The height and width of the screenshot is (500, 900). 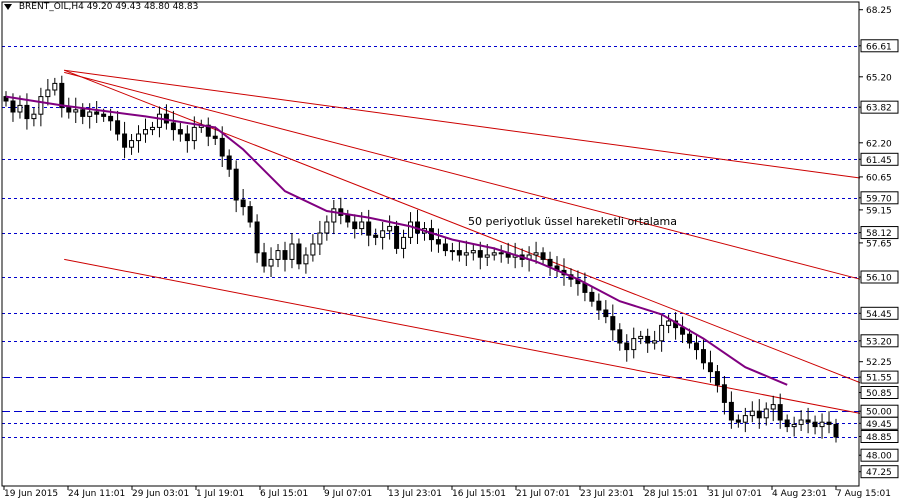 I want to click on y-tick-label: 66.61, so click(x=879, y=47).